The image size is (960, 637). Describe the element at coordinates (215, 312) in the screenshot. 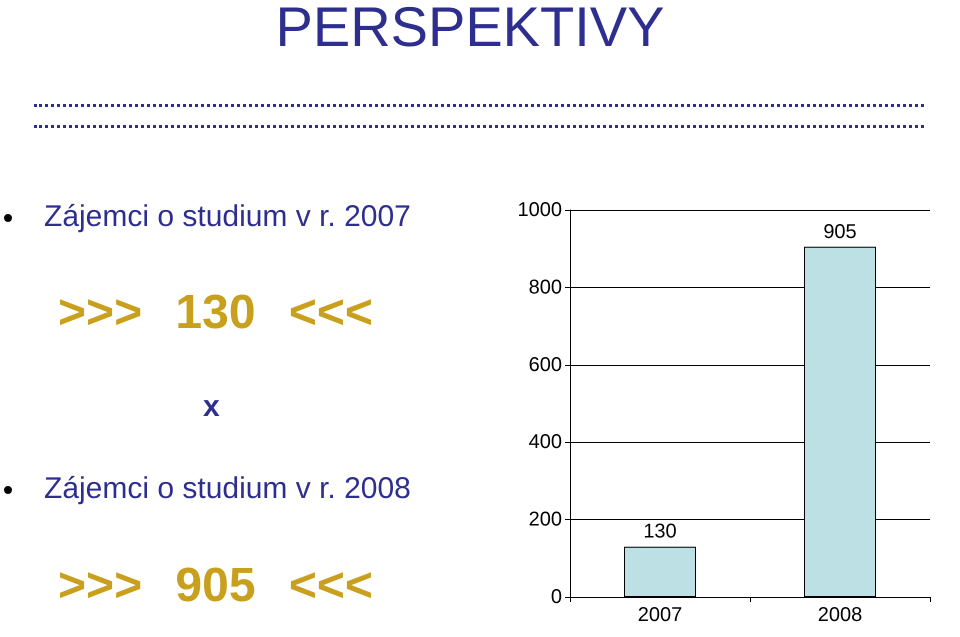

I see `text: >>> 130 <<<` at that location.